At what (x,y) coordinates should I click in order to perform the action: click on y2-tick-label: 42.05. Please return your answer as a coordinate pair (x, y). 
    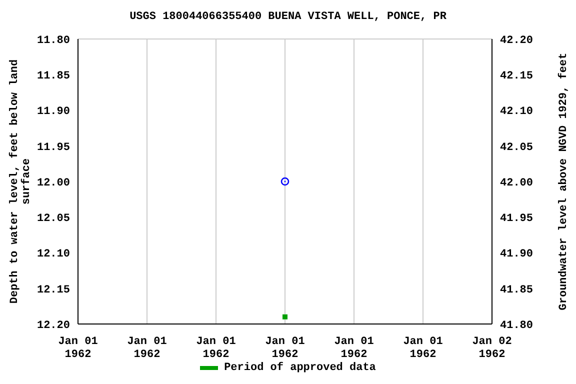
    Looking at the image, I should click on (517, 148).